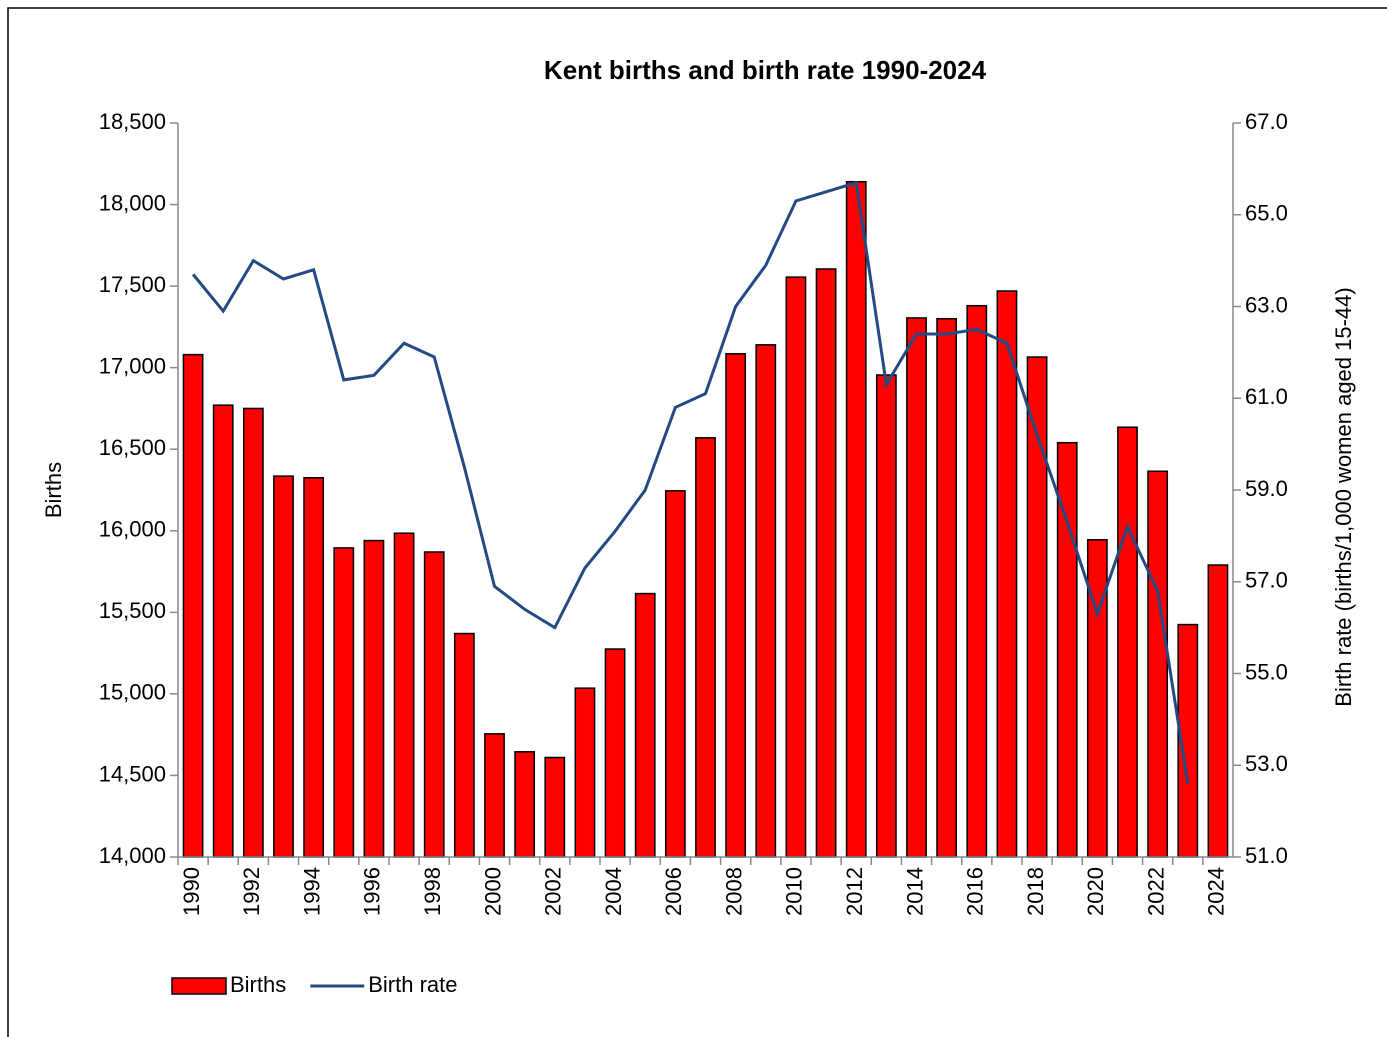  I want to click on y-tick-label: 16,000, so click(132, 529).